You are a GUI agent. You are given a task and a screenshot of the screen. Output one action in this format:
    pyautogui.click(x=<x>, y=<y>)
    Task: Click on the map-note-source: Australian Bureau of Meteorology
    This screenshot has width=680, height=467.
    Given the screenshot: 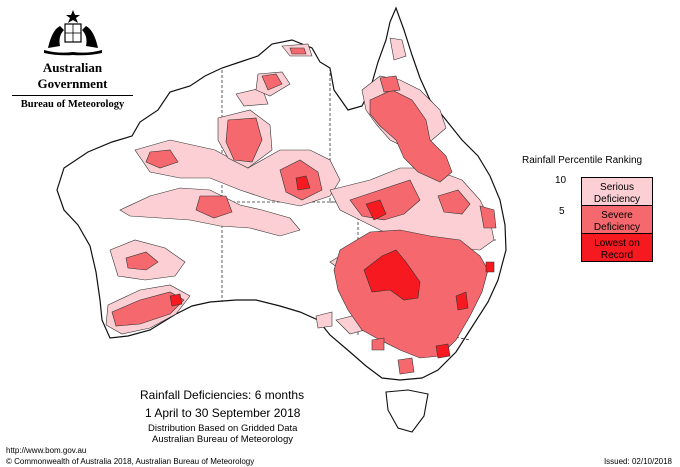 What is the action you would take?
    pyautogui.click(x=222, y=439)
    